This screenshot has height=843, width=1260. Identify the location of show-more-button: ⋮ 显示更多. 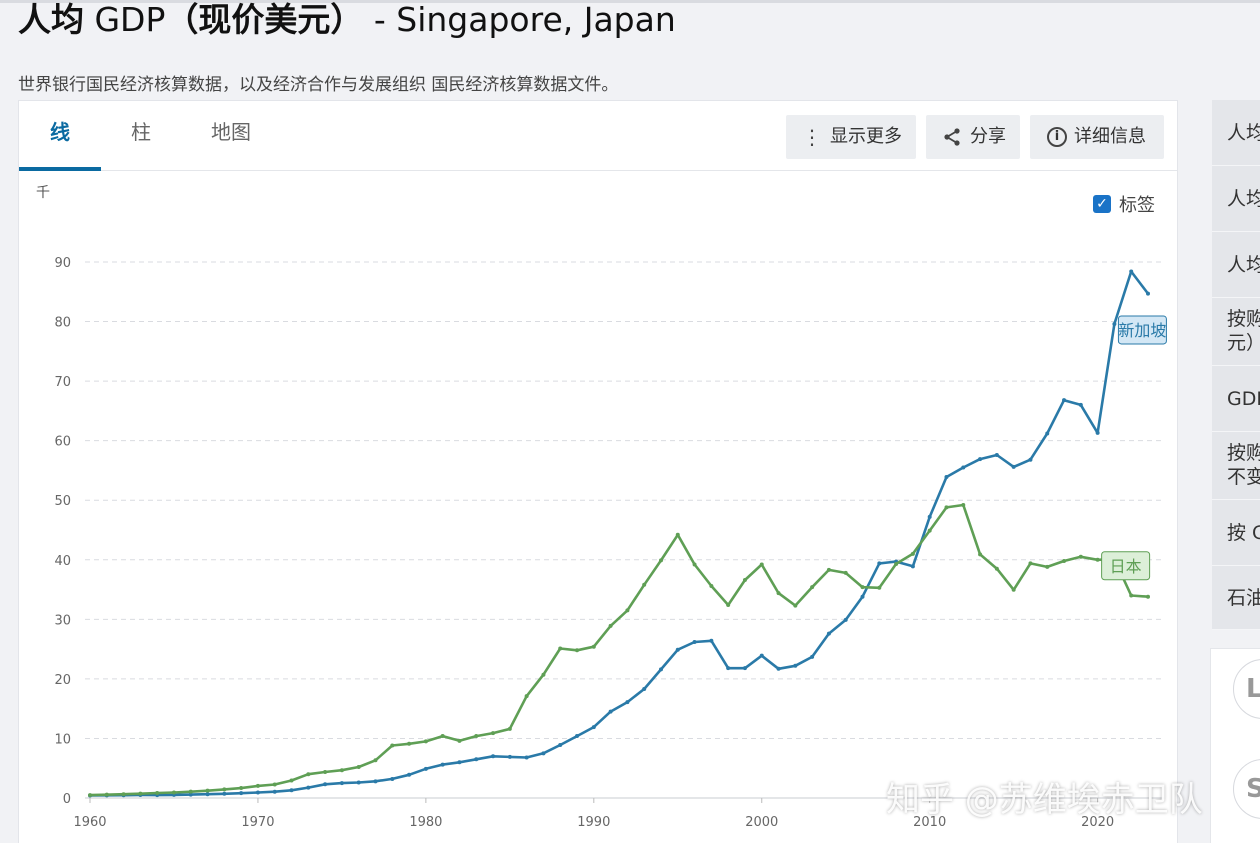
(851, 137).